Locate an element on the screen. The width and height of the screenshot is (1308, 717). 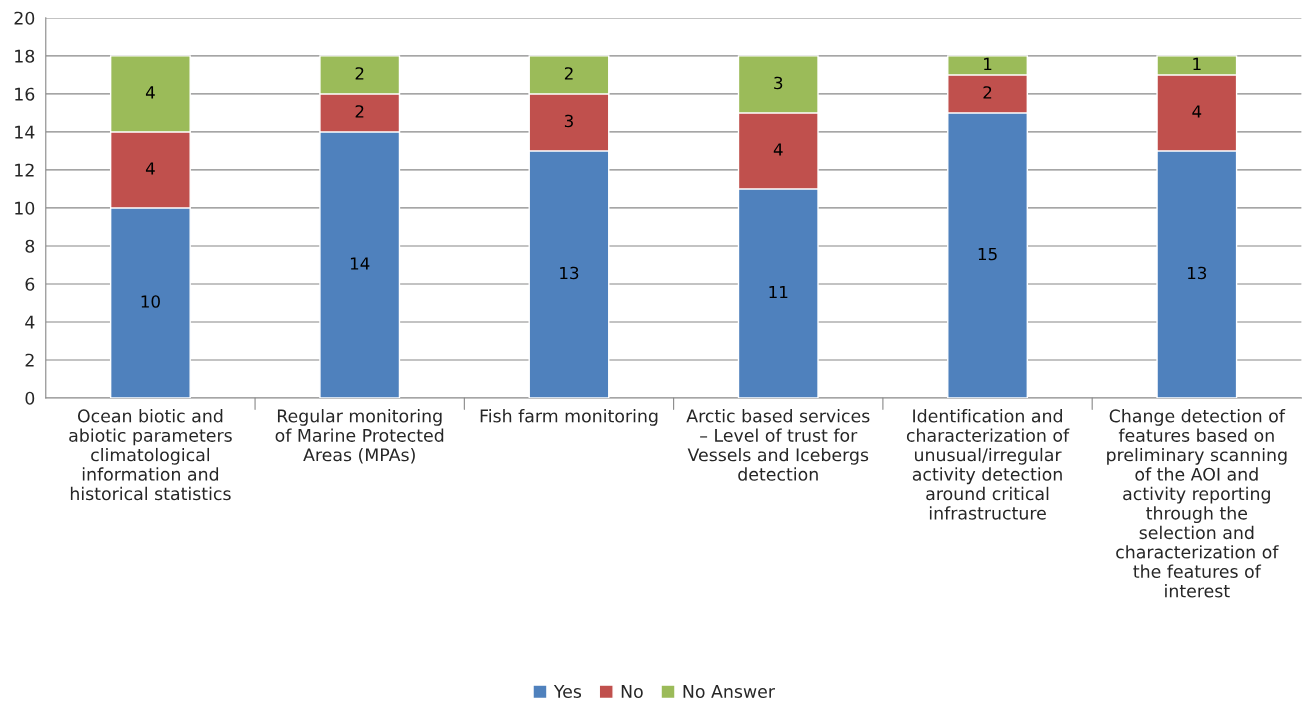
y-tick-label: 10 is located at coordinates (25, 208).